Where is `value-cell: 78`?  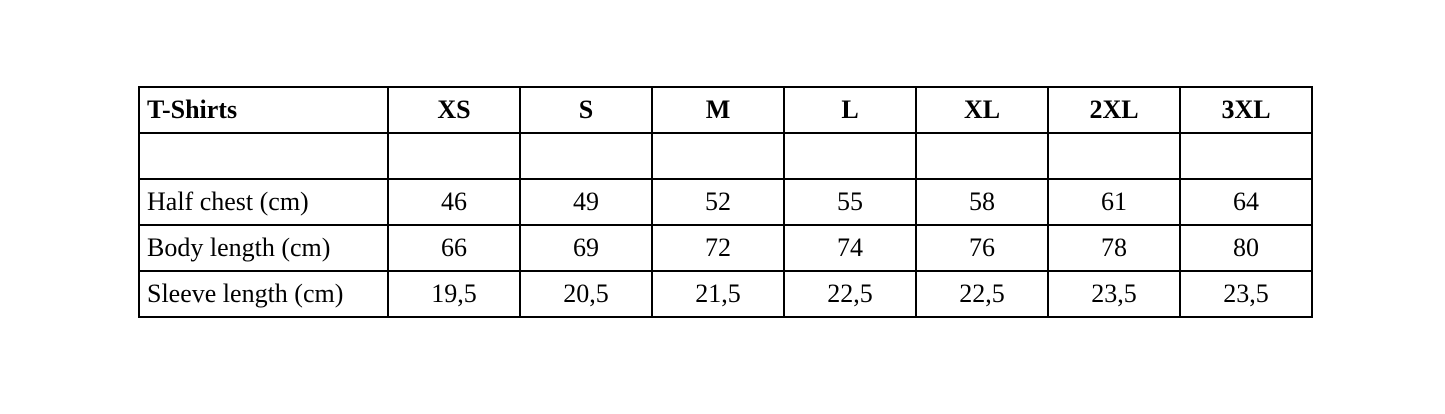 value-cell: 78 is located at coordinates (1114, 248).